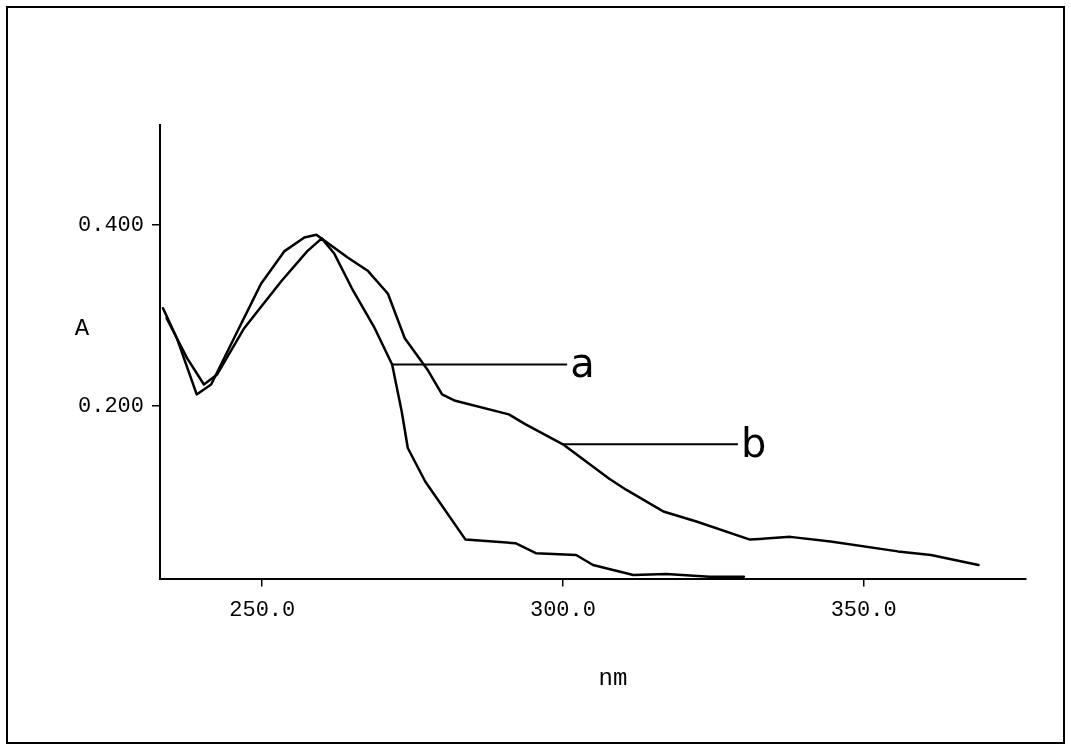  I want to click on x-tick-label: 300.0, so click(562, 610).